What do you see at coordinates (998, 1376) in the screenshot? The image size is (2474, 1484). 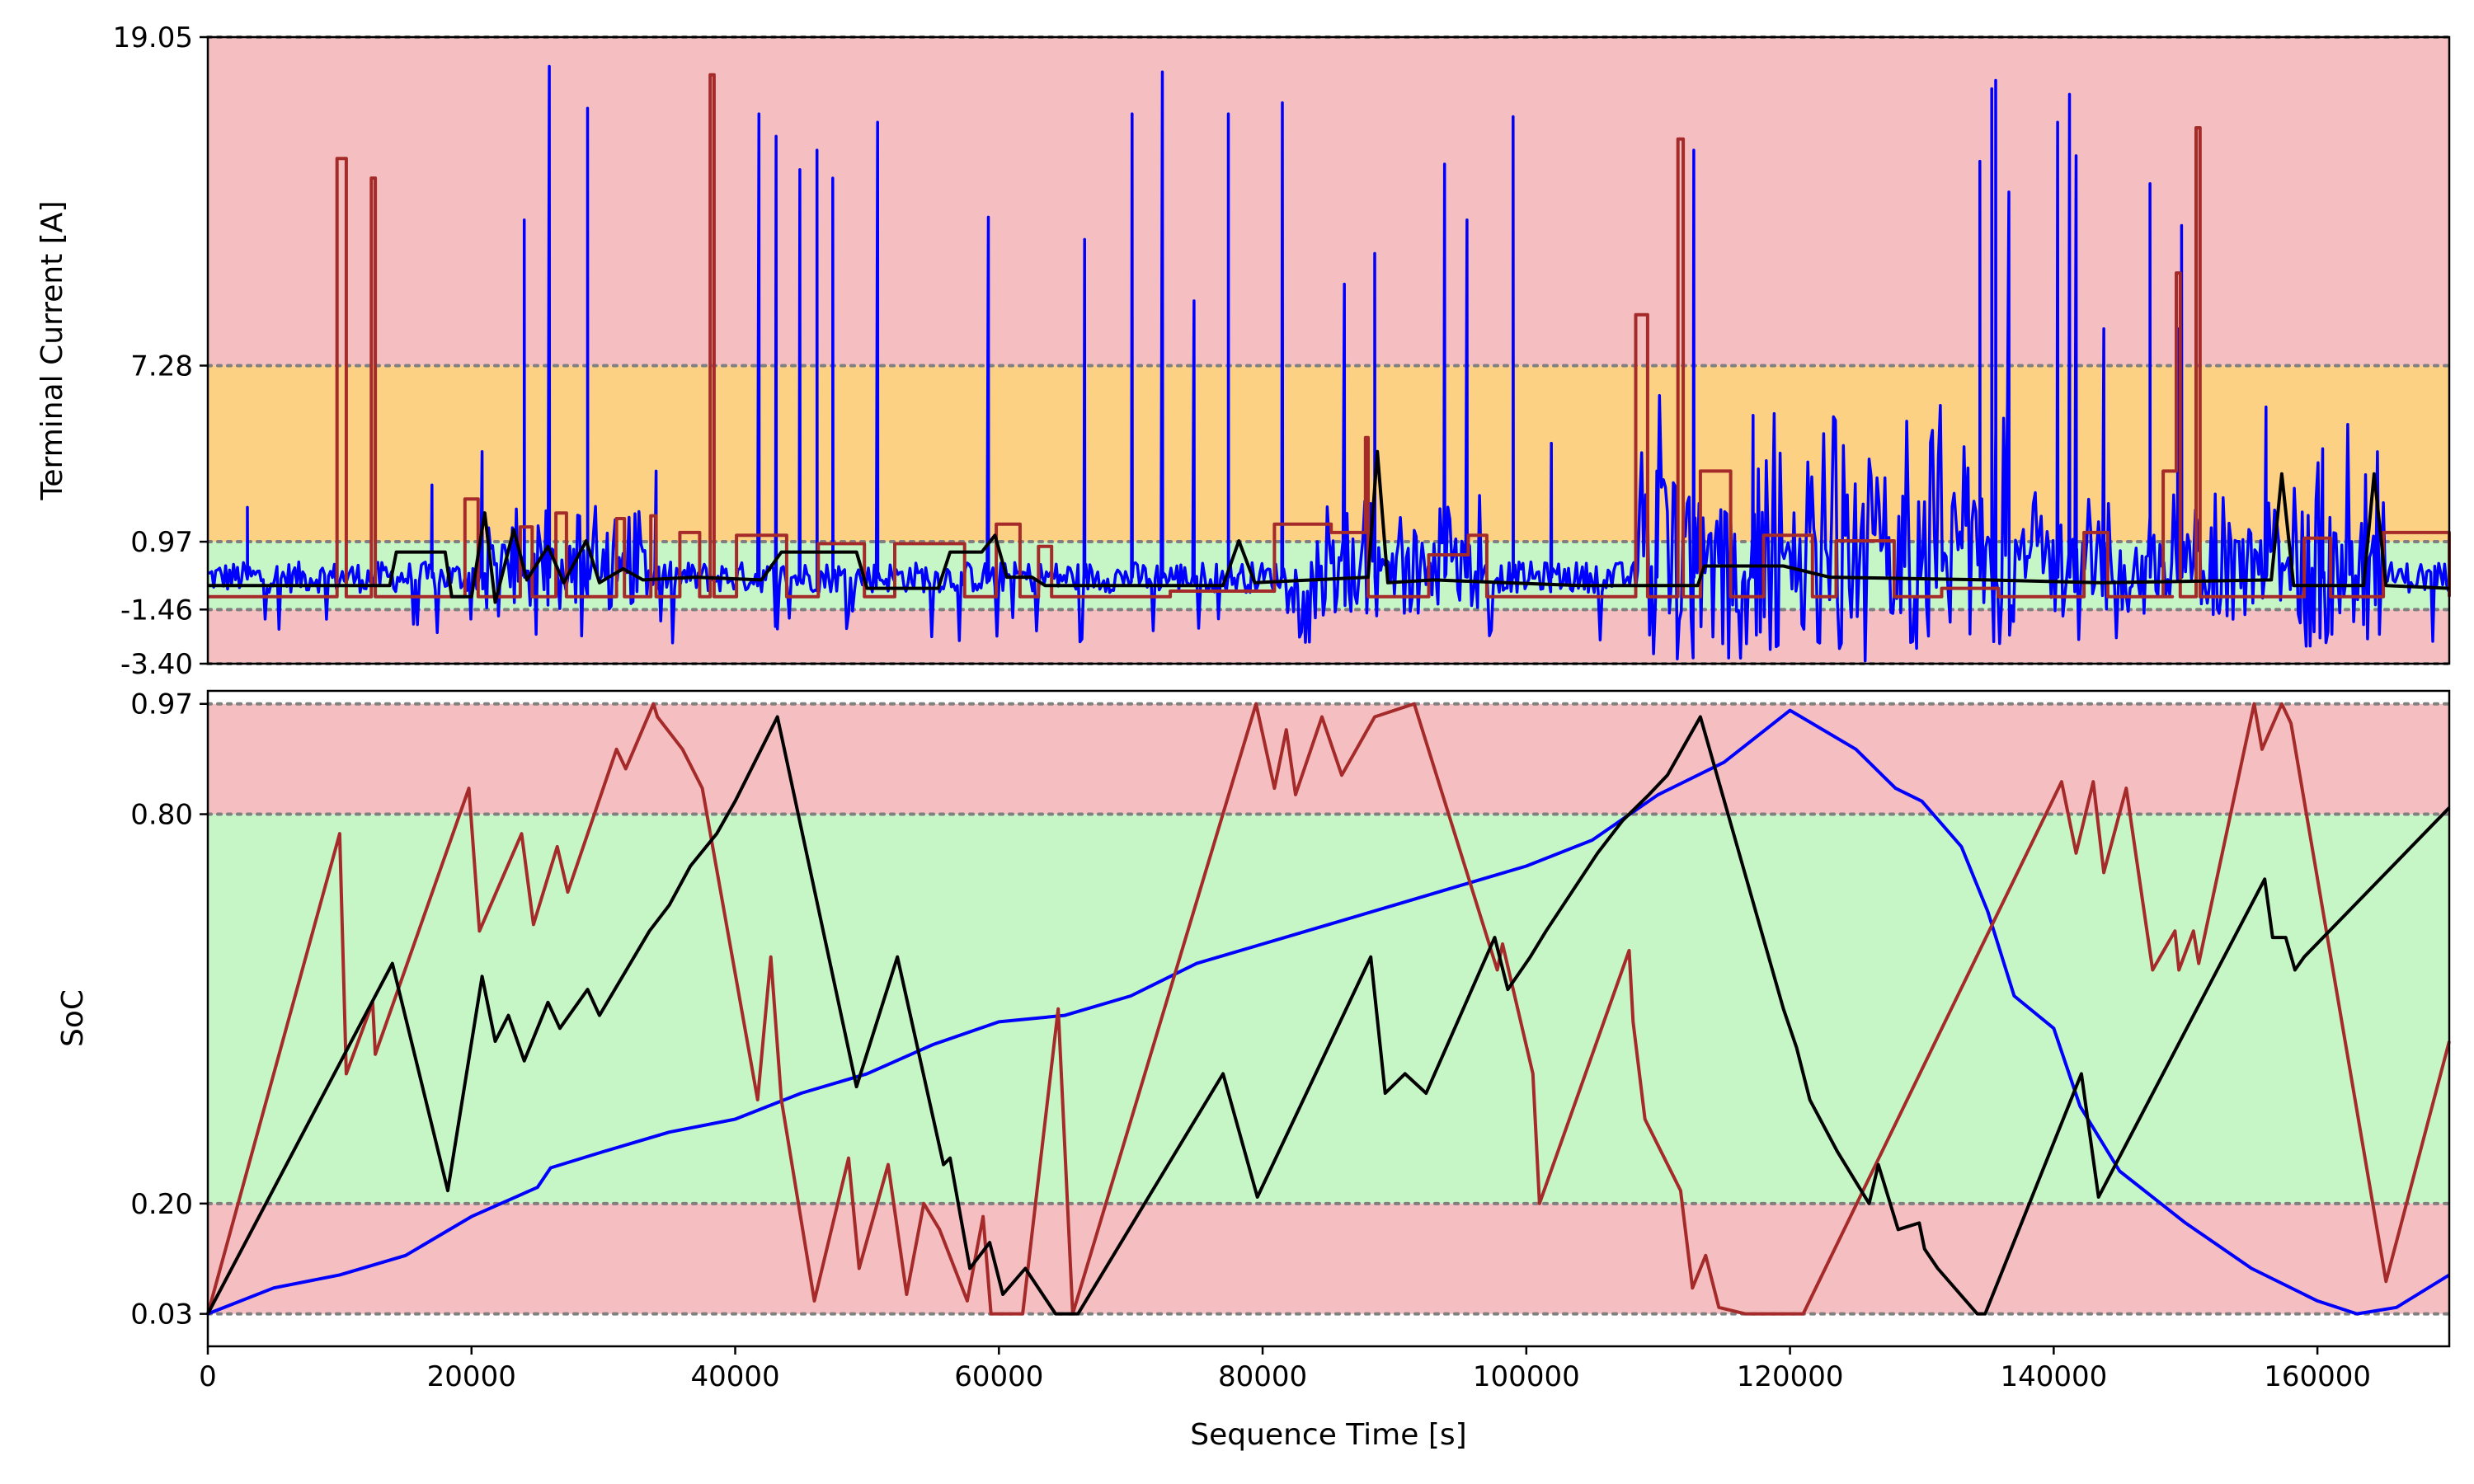 I see `x-tick-label: 60000` at bounding box center [998, 1376].